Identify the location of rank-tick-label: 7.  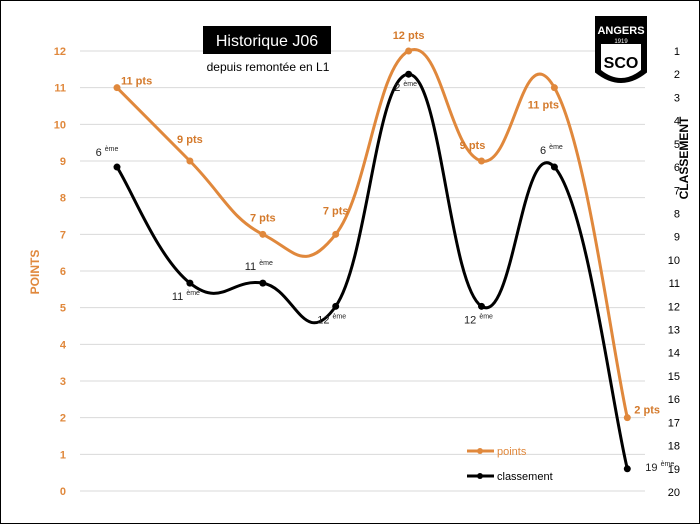
(677, 191).